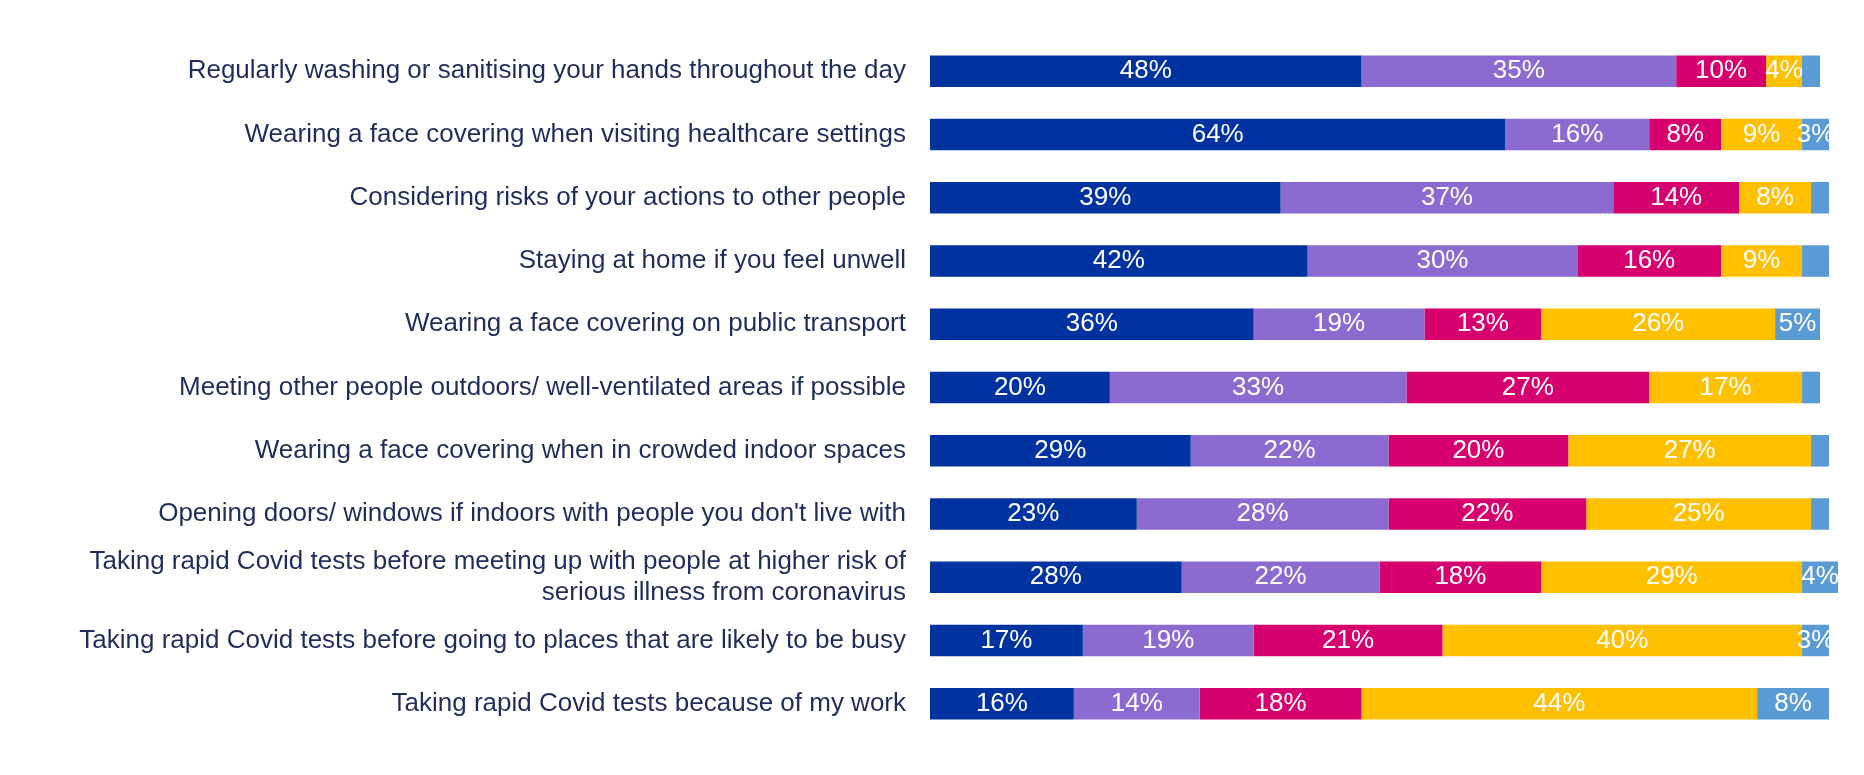 The image size is (1864, 775). I want to click on data-label: 64%, so click(1217, 132).